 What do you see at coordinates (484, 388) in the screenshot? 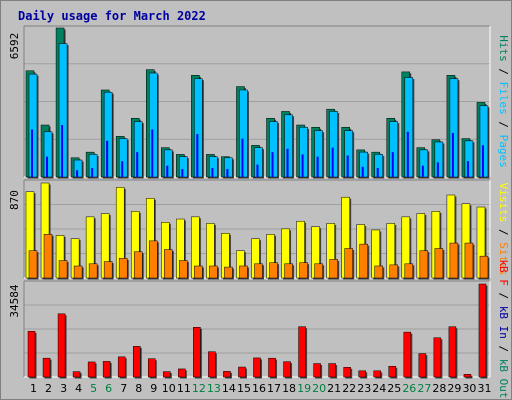
I see `day-tick-label: 31` at bounding box center [484, 388].